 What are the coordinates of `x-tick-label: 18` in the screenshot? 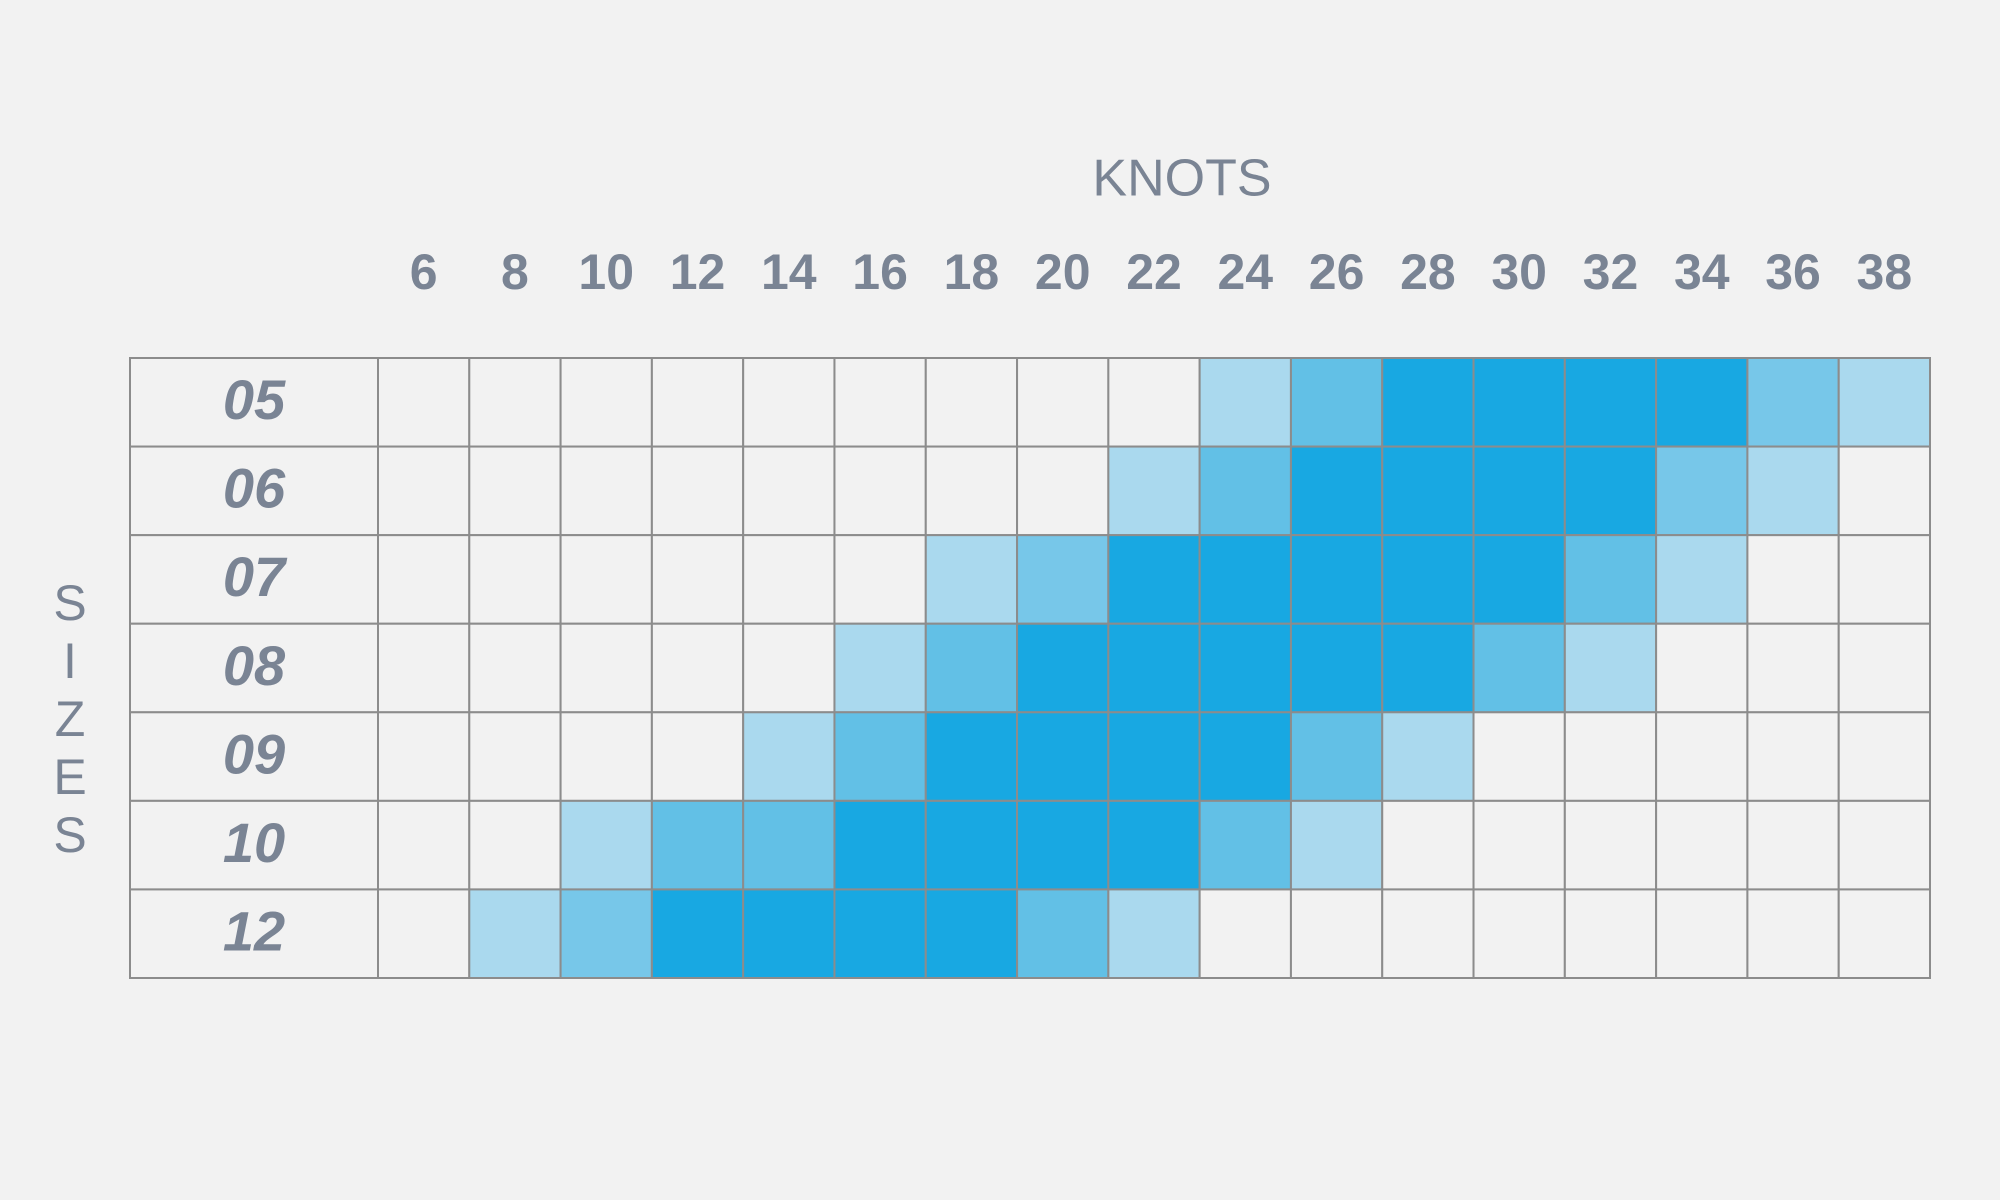 It's located at (972, 272).